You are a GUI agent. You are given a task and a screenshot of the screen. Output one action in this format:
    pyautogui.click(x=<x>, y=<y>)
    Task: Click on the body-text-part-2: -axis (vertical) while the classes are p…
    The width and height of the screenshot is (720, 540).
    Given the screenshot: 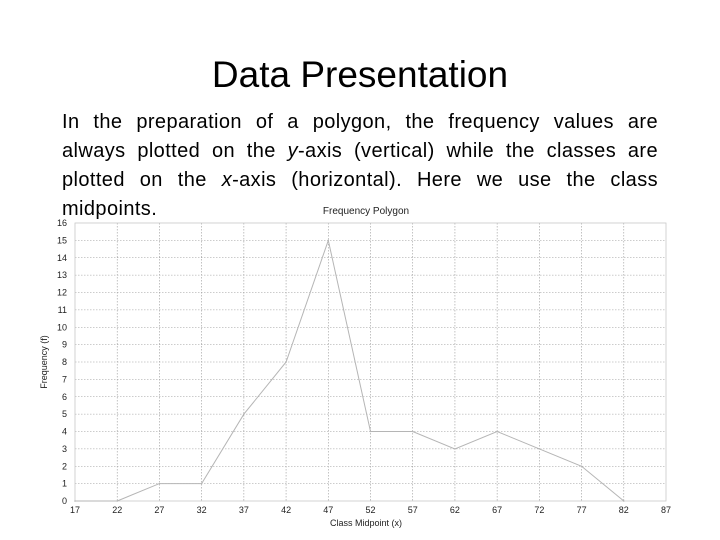 What is the action you would take?
    pyautogui.click(x=360, y=165)
    